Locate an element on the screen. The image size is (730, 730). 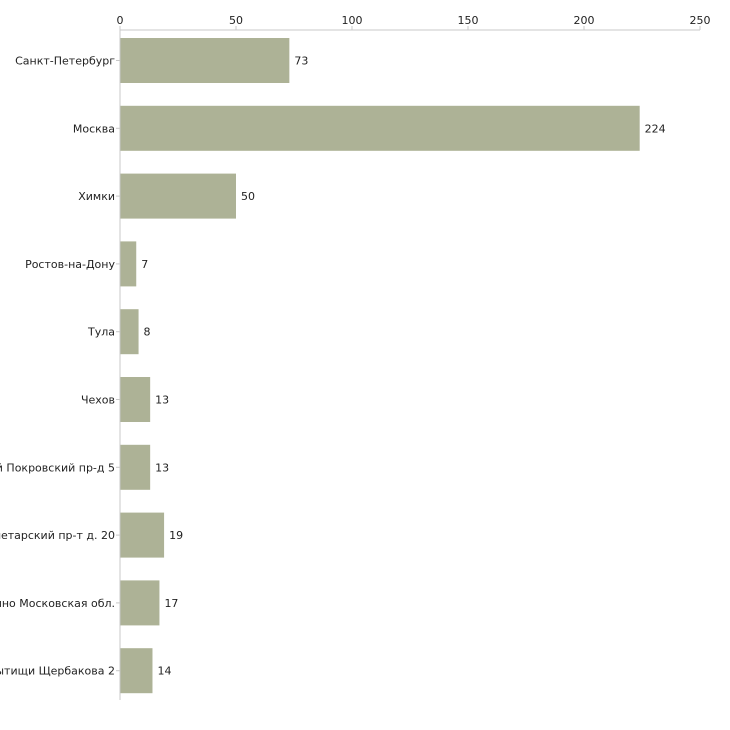
bar-value-label: 8 is located at coordinates (147, 332).